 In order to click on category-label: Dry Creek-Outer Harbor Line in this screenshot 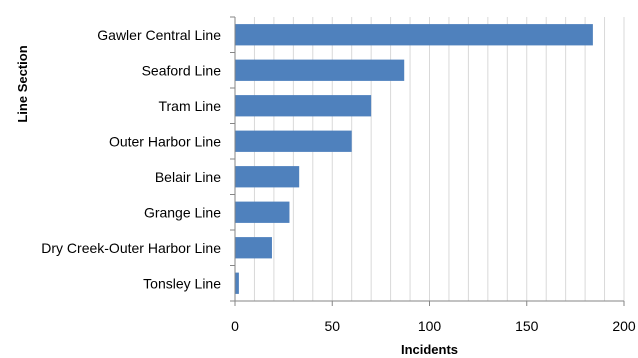, I will do `click(131, 248)`.